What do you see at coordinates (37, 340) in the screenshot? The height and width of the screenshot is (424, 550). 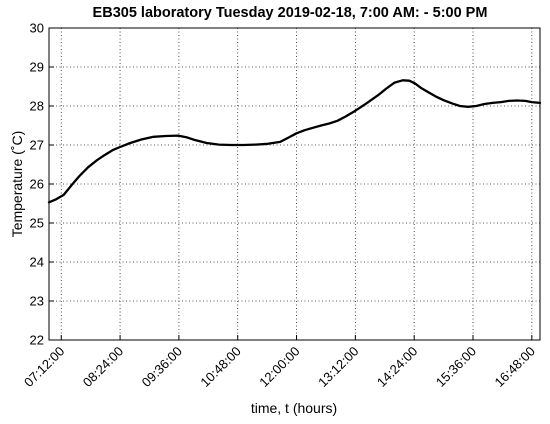 I see `y-tick-label: 22` at bounding box center [37, 340].